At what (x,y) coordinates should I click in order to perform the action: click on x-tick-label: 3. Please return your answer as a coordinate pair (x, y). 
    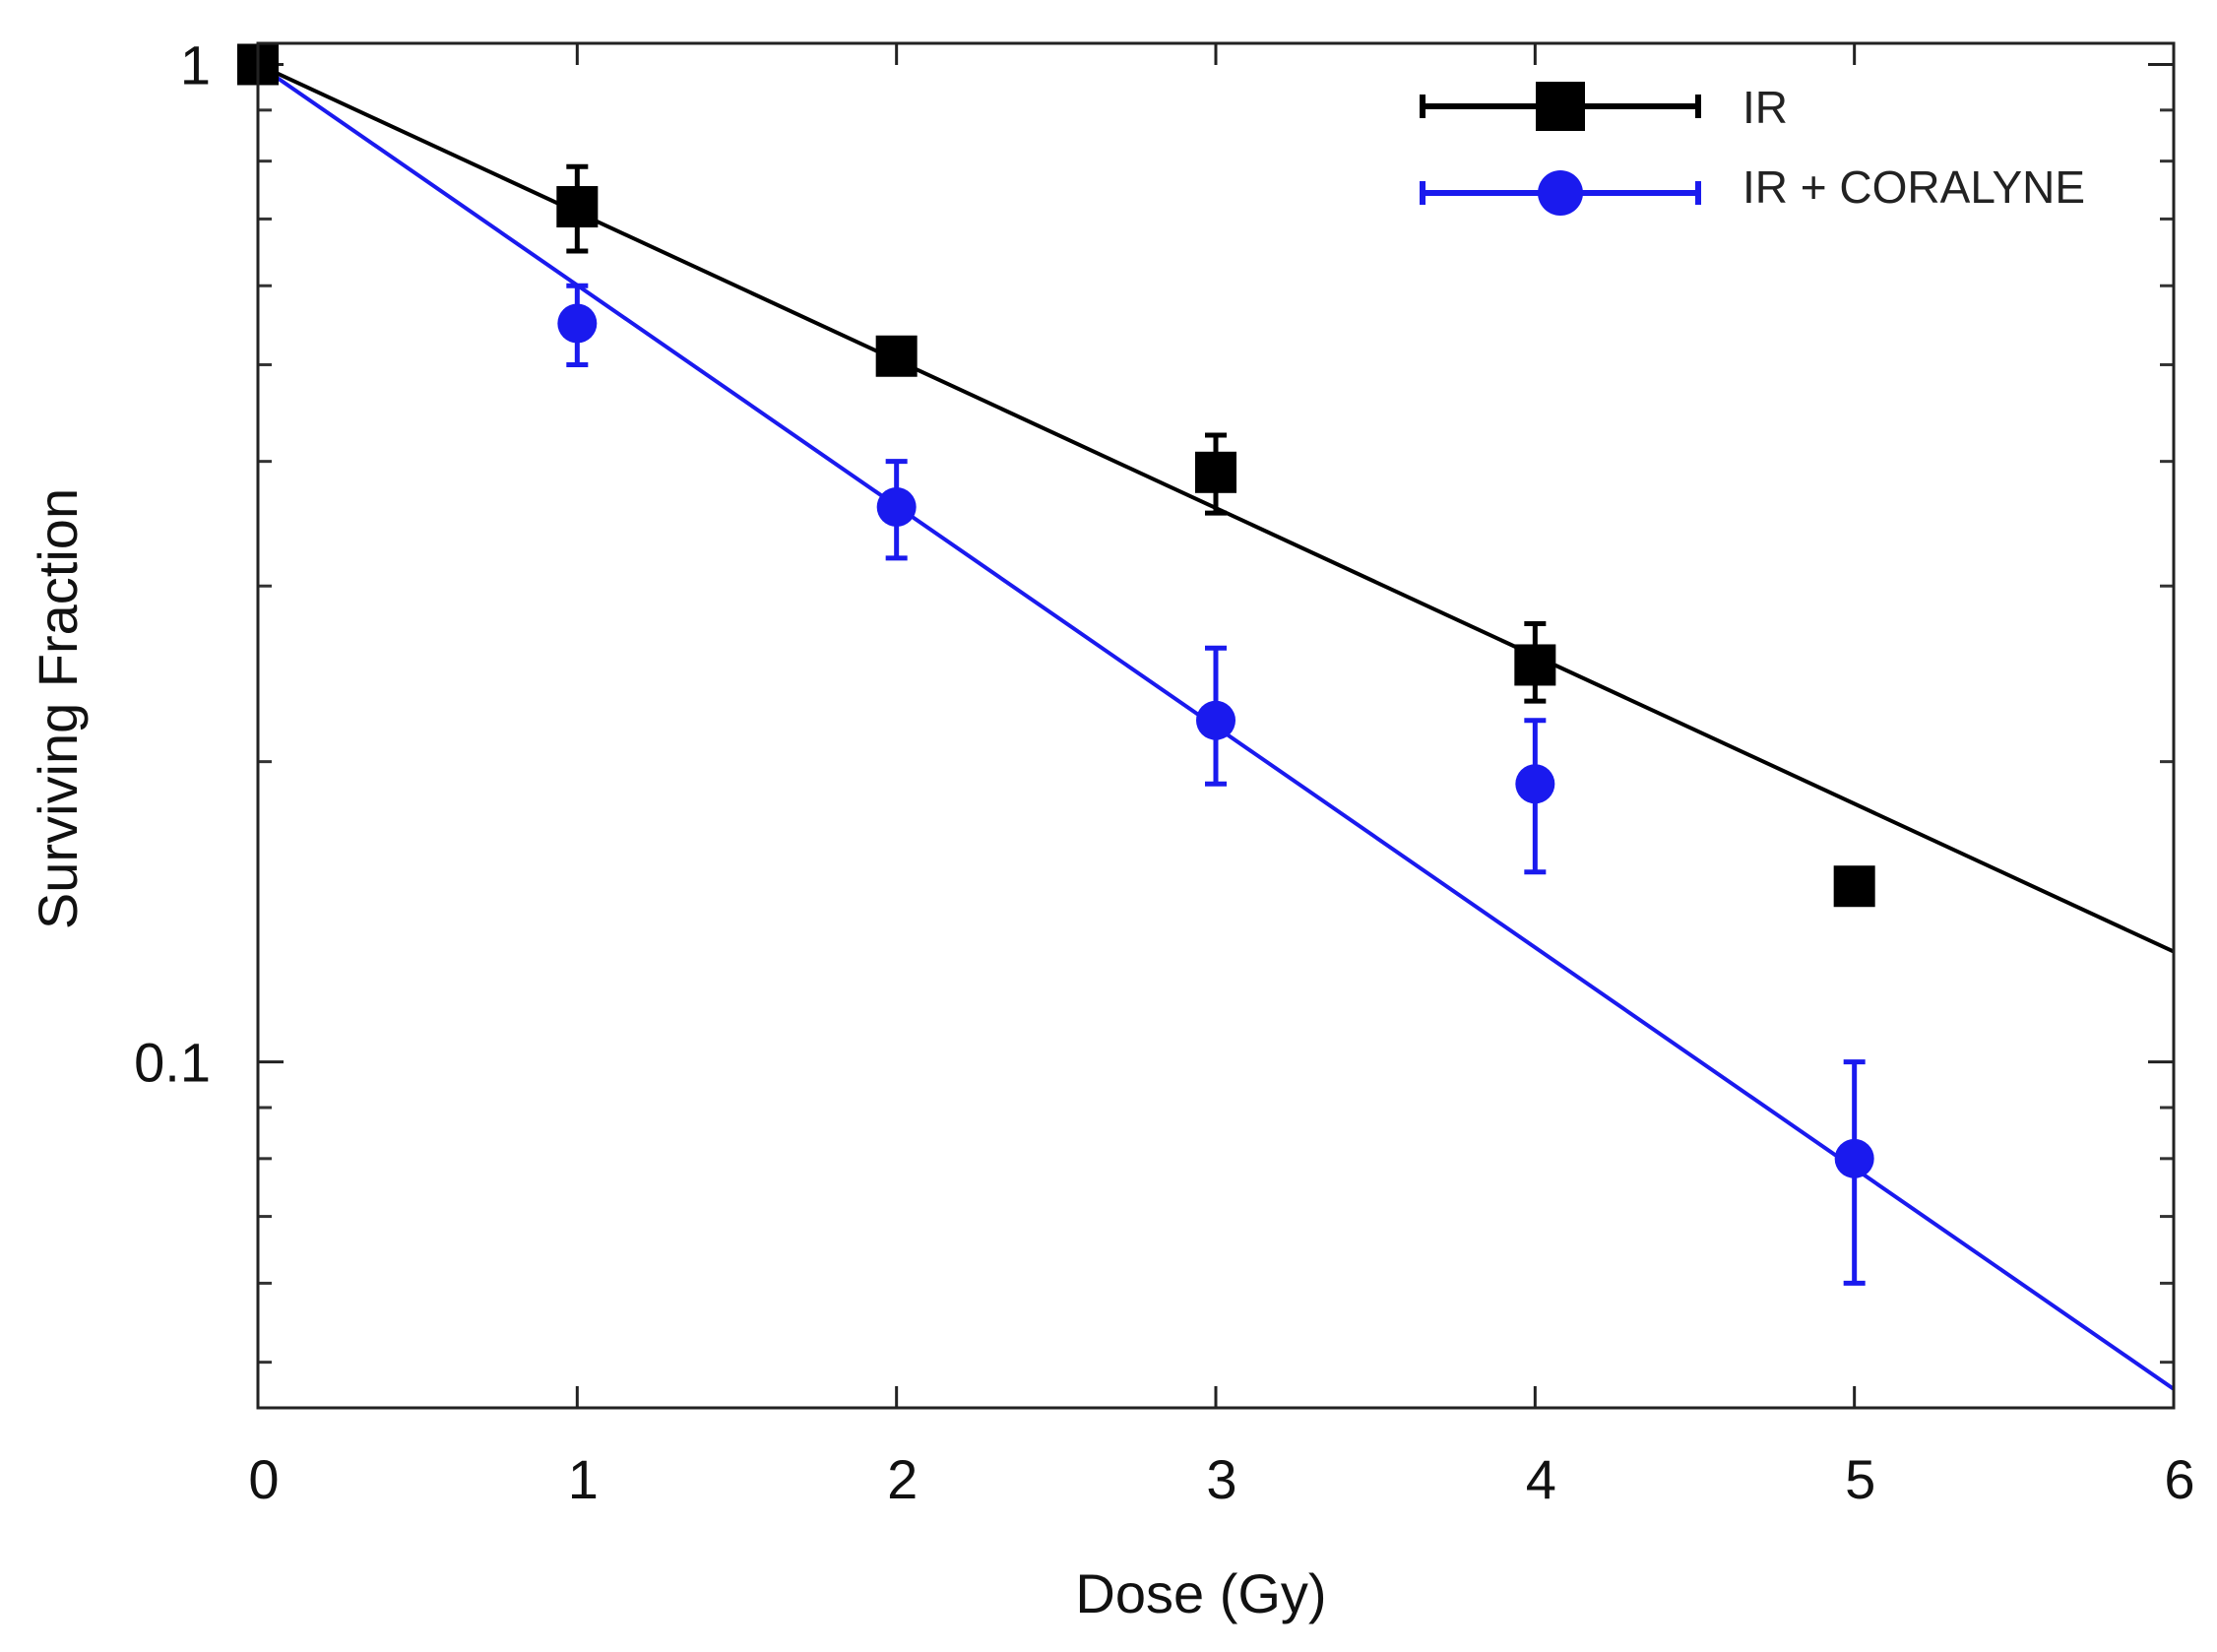
    Looking at the image, I should click on (1221, 1479).